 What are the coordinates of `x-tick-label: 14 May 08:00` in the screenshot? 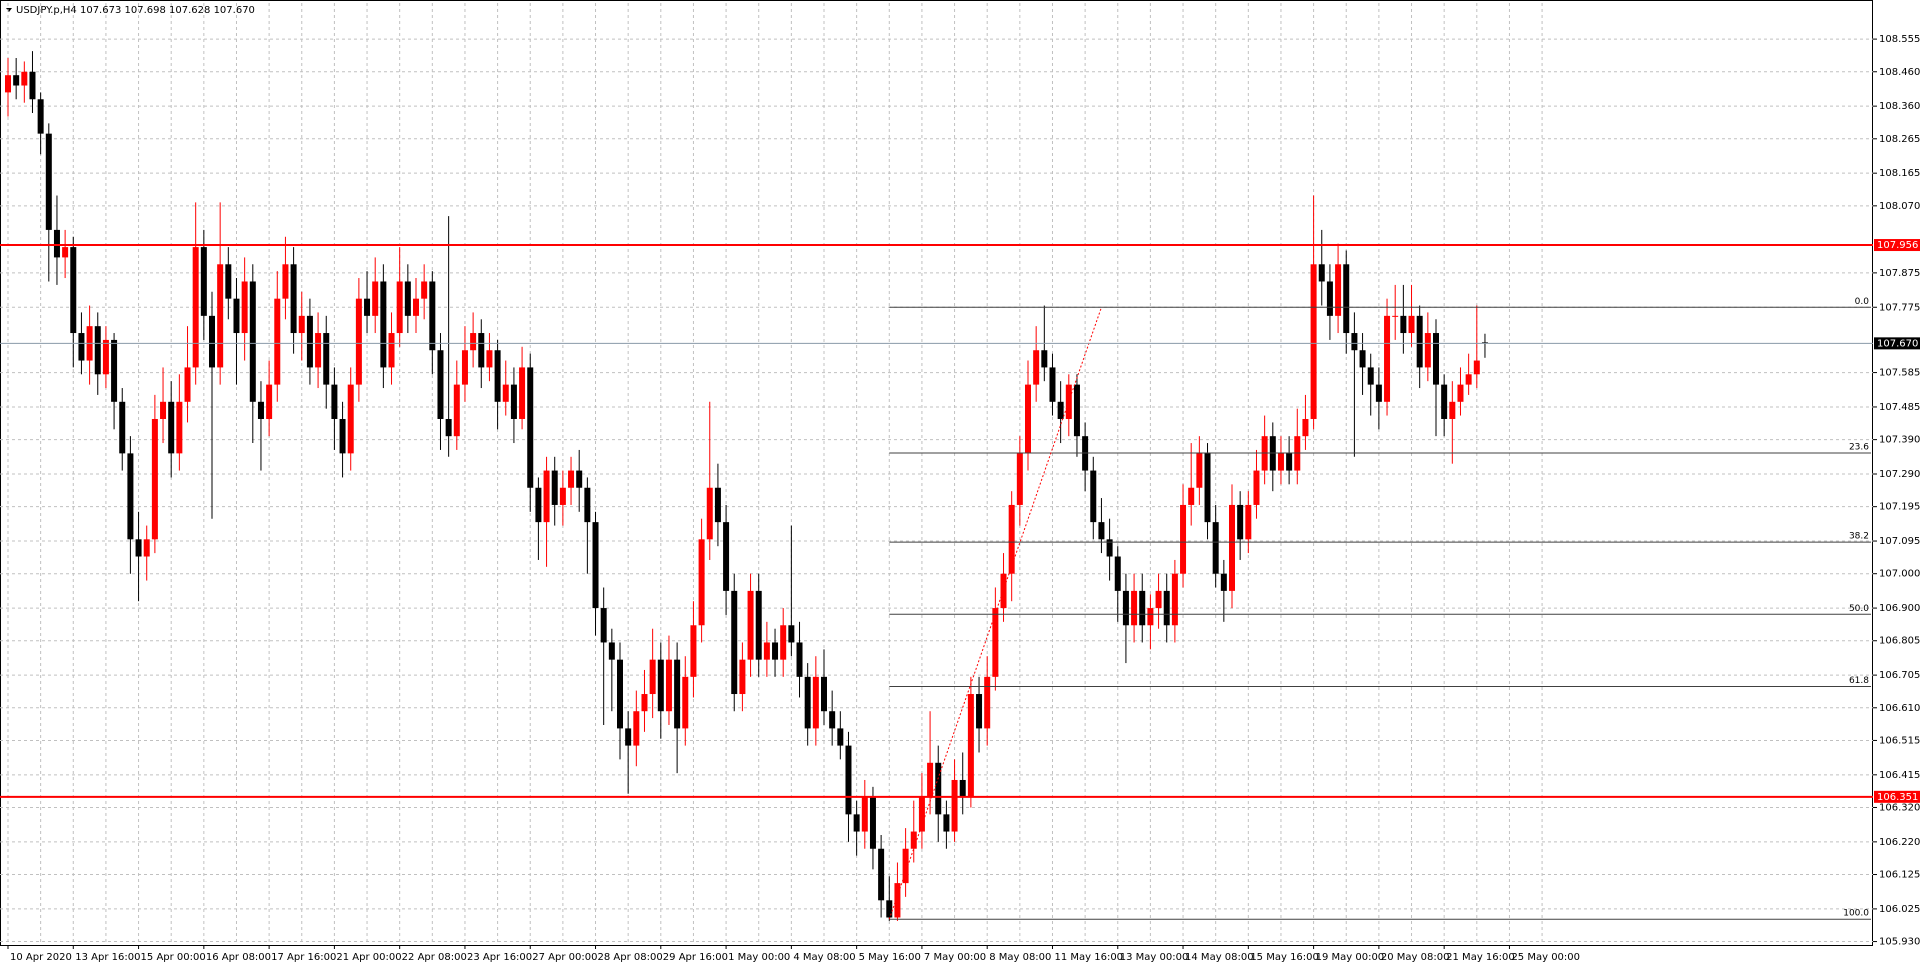 It's located at (1219, 957).